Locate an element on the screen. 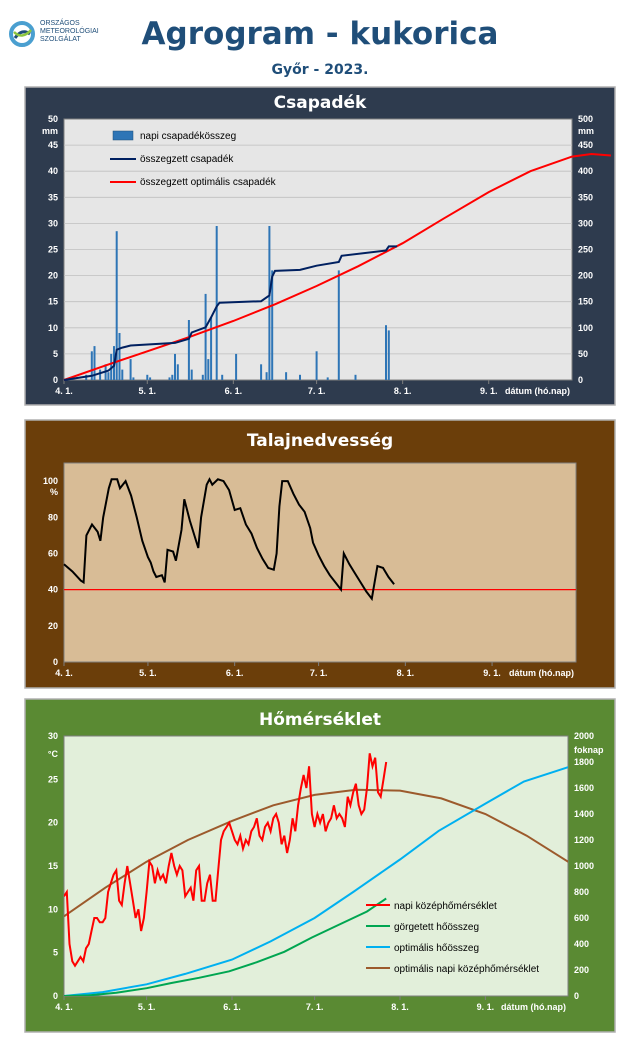 The height and width of the screenshot is (1047, 640). x-axis-title: dátum (hó.nap) is located at coordinates (533, 1007).